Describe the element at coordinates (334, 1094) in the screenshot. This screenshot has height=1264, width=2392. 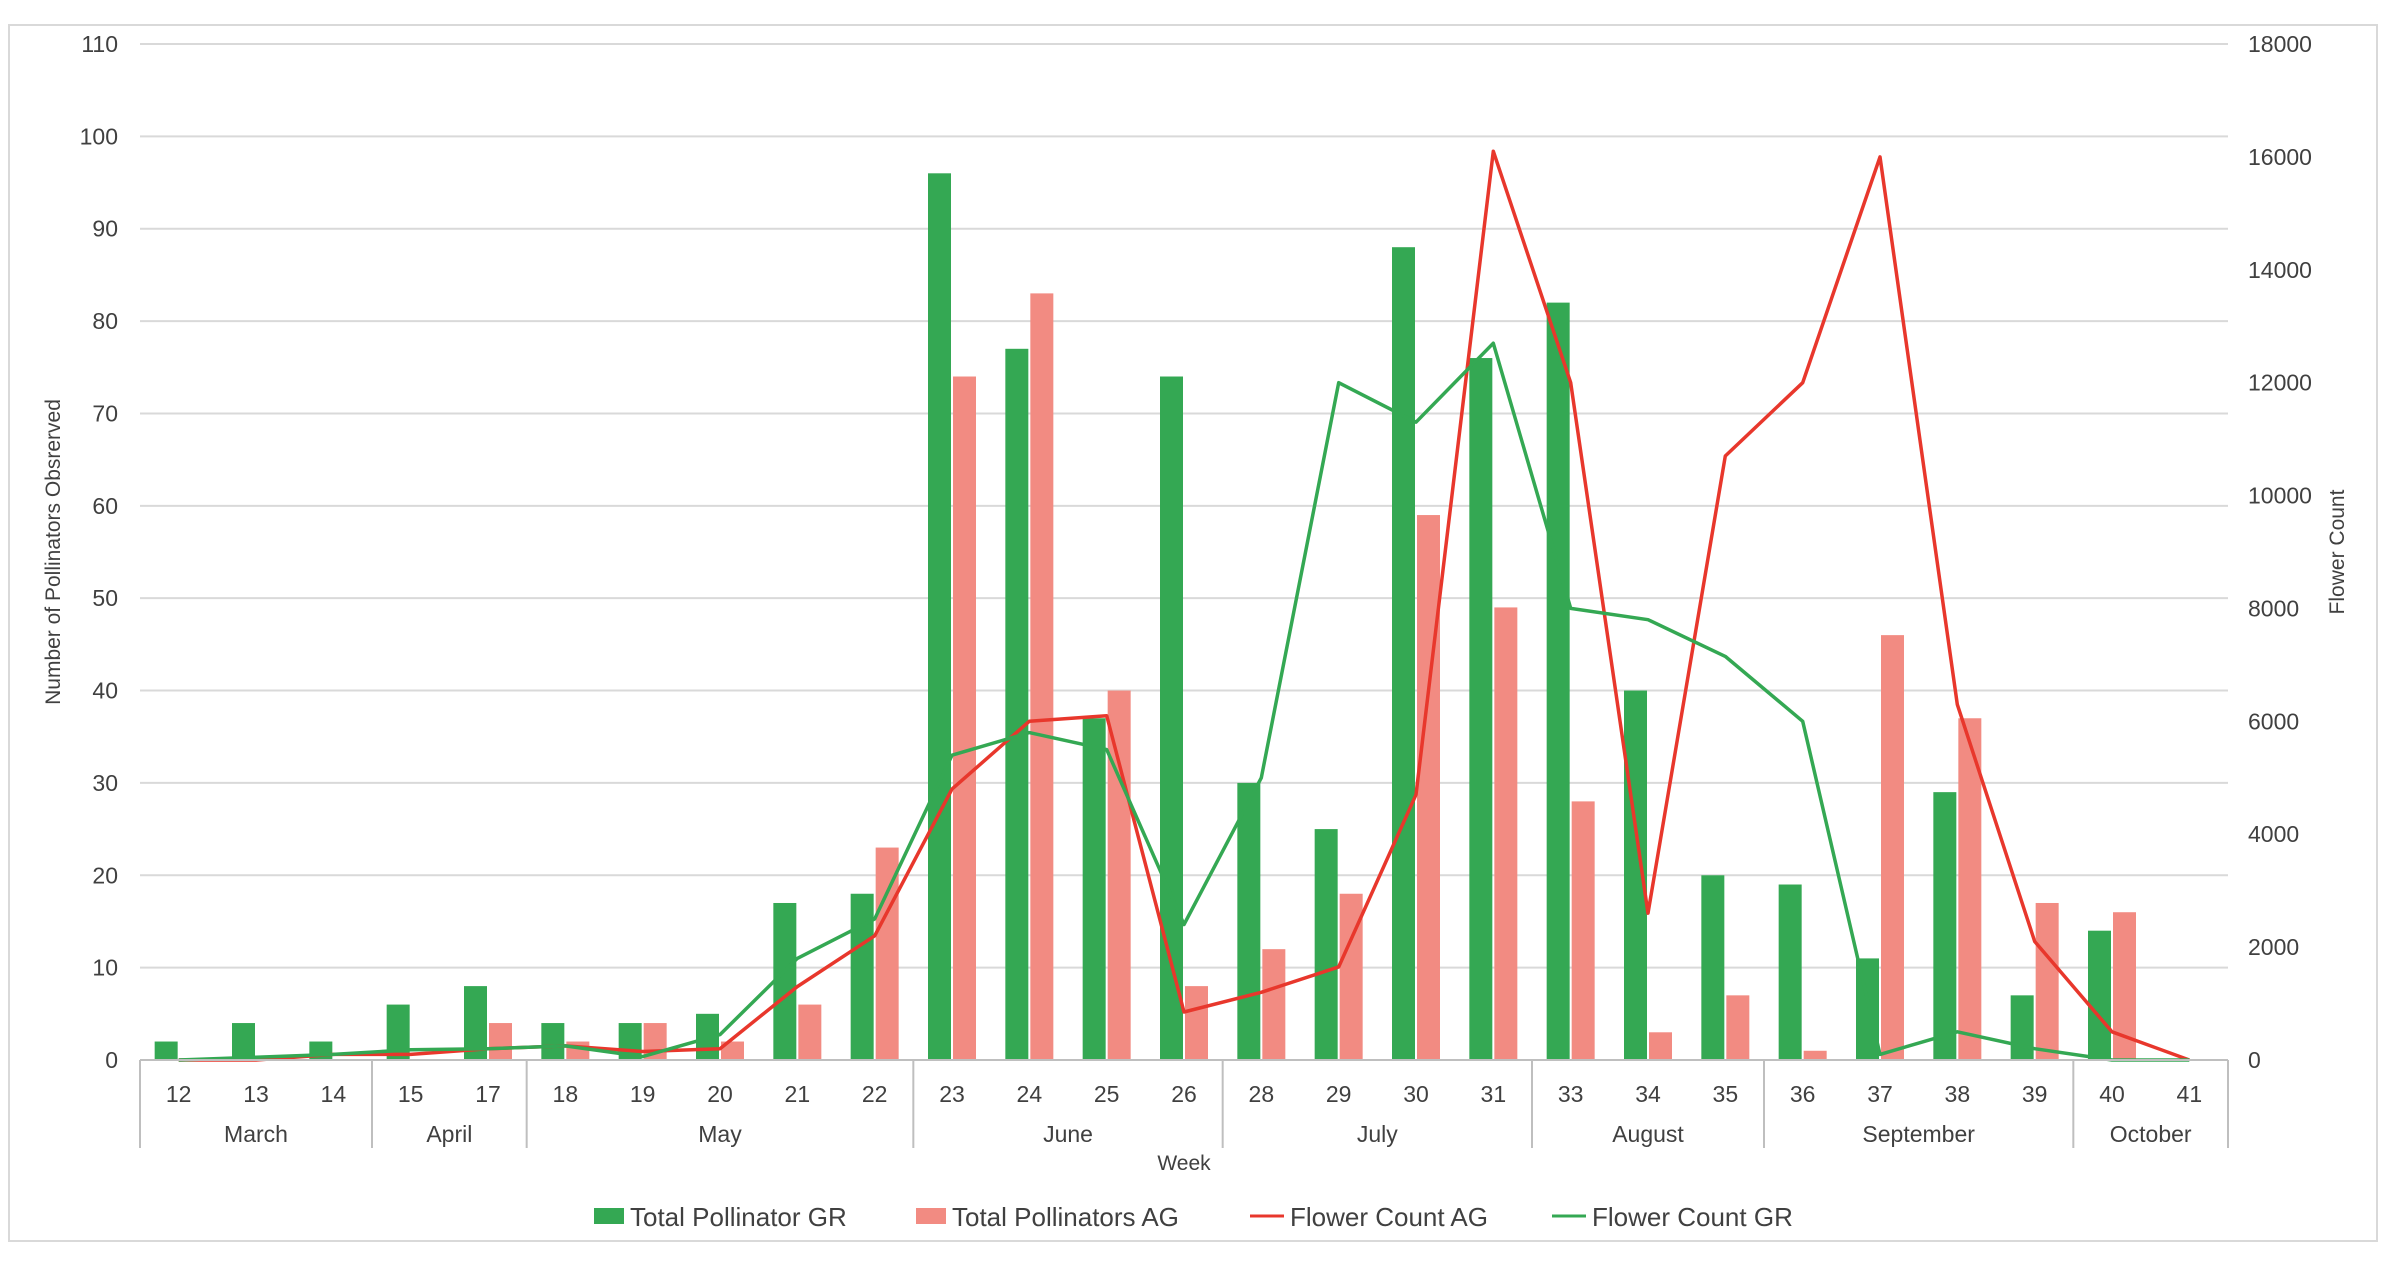
I see `week-tick-label: 14` at that location.